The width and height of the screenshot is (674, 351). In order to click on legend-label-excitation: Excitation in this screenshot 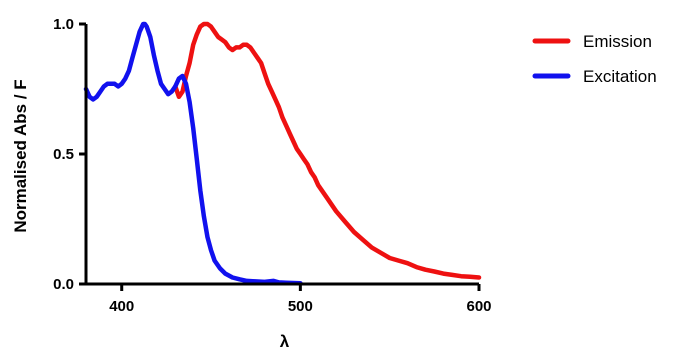, I will do `click(620, 76)`.